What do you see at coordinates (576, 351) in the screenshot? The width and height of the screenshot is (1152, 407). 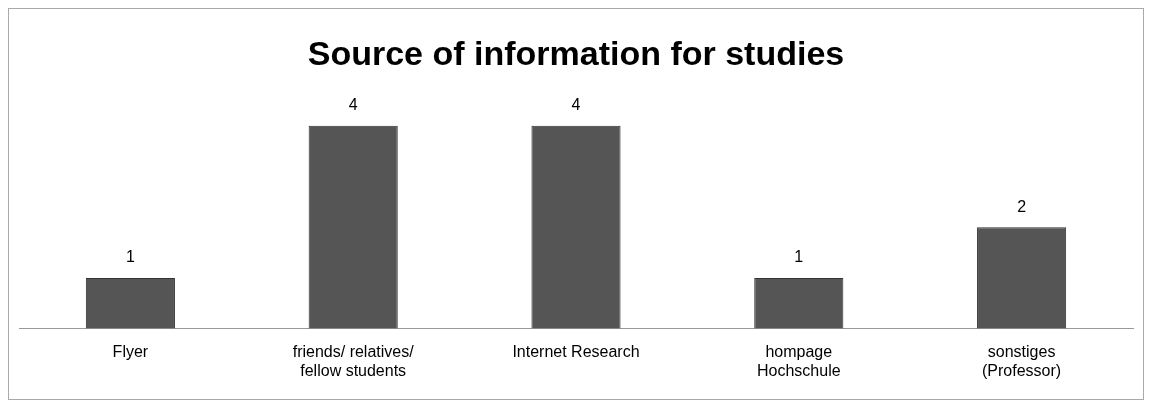 I see `x-tick-label: Internet Research` at bounding box center [576, 351].